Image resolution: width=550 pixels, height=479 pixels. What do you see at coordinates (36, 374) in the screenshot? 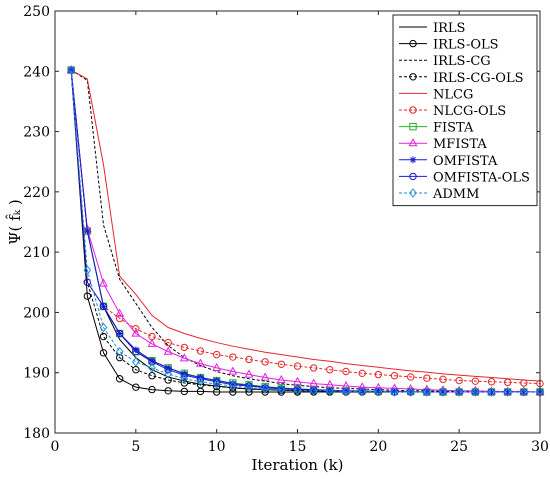
I see `y-tick-label: 190` at bounding box center [36, 374].